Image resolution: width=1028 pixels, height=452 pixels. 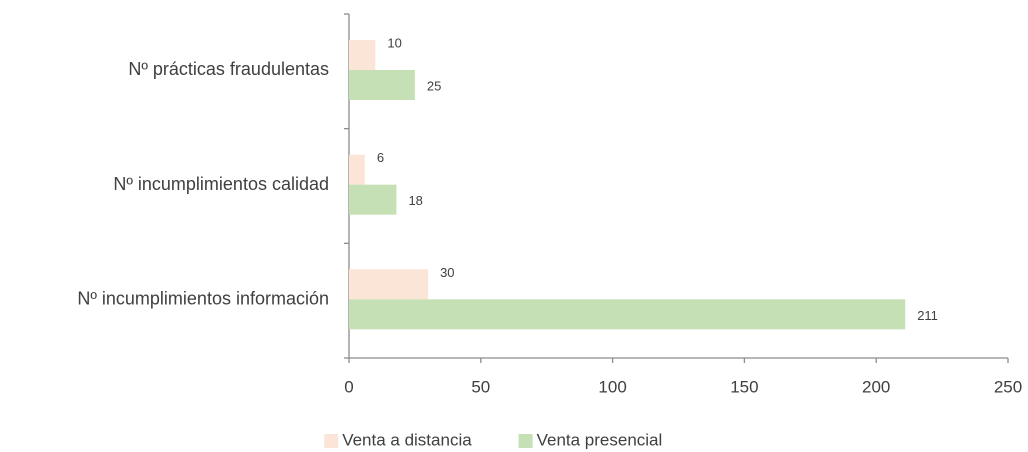 I want to click on category-label: Nº incumplimientos información, so click(x=203, y=298).